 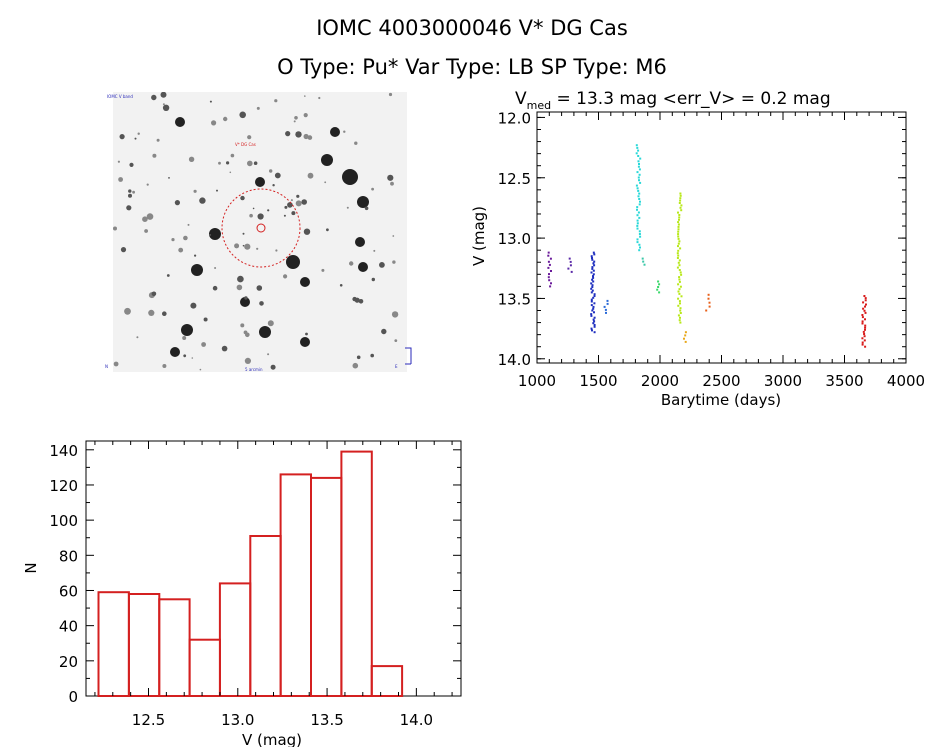 What do you see at coordinates (273, 568) in the screenshot?
I see `histogram-frame` at bounding box center [273, 568].